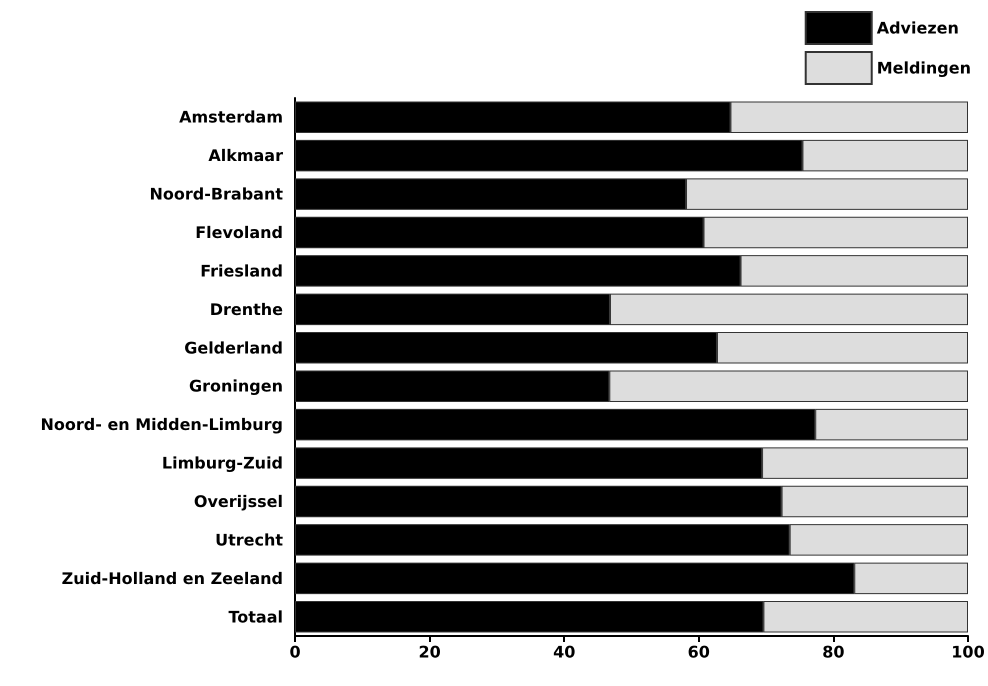 The width and height of the screenshot is (988, 686). I want to click on legend-label: Meldingen, so click(923, 68).